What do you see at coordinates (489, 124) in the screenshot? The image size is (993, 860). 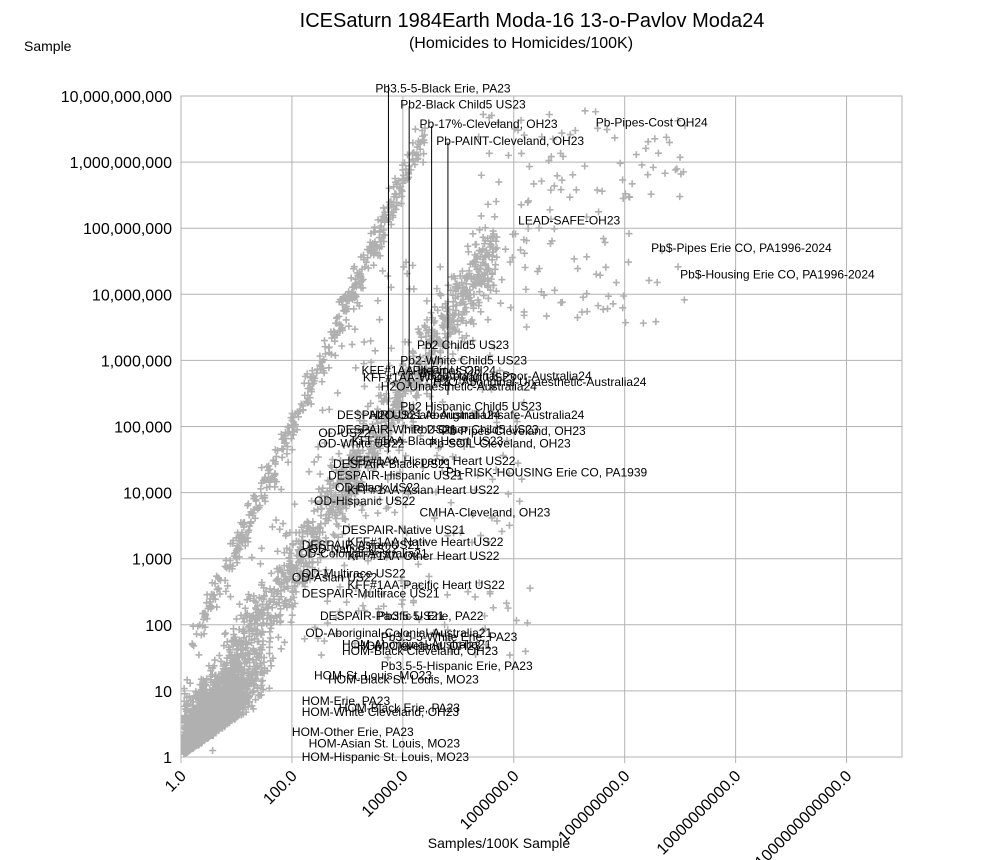 I see `data-label: Pb-17%-Cleveland, OH23` at bounding box center [489, 124].